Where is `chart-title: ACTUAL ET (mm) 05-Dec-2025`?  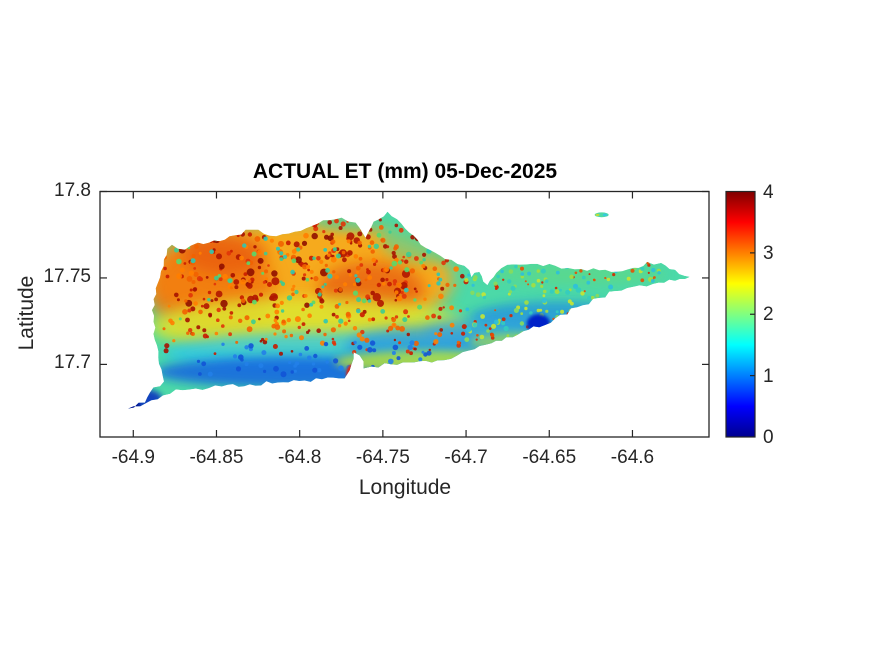 chart-title: ACTUAL ET (mm) 05-Dec-2025 is located at coordinates (405, 171).